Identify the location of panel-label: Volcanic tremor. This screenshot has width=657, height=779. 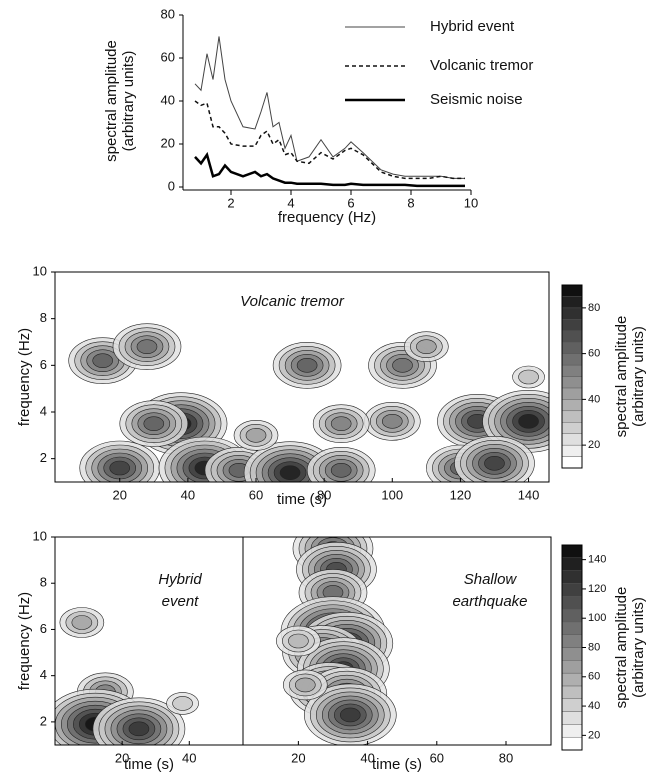
(292, 301).